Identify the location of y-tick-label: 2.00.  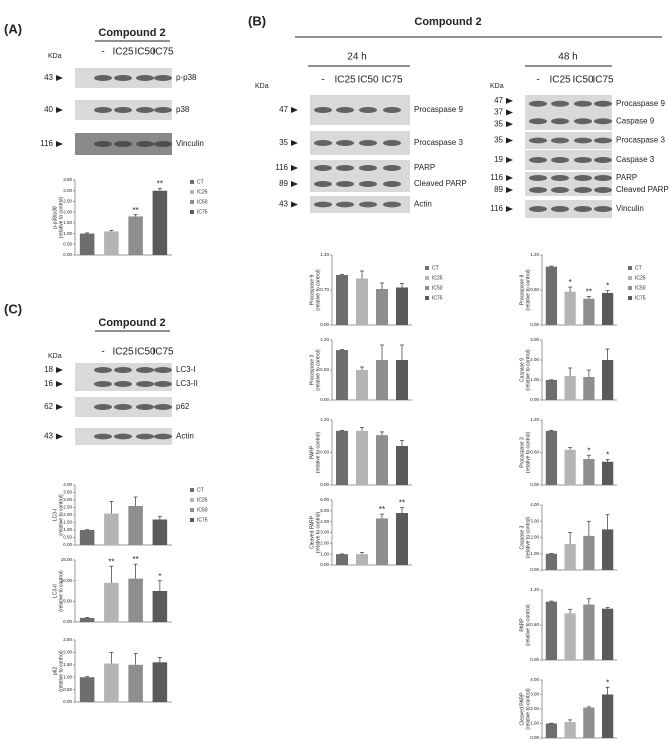
(324, 543).